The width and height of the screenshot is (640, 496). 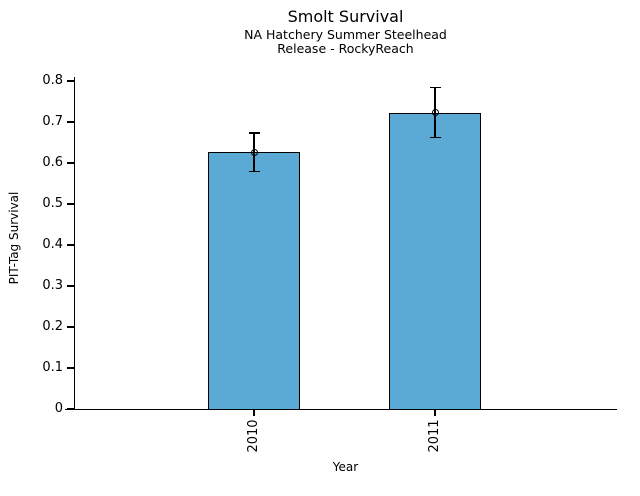 I want to click on y-tick-label: 0.6, so click(x=52, y=162).